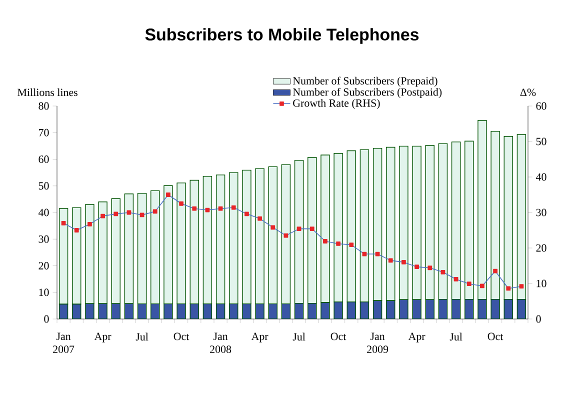  Describe the element at coordinates (541, 284) in the screenshot. I see `y2-tick-label: 10` at that location.